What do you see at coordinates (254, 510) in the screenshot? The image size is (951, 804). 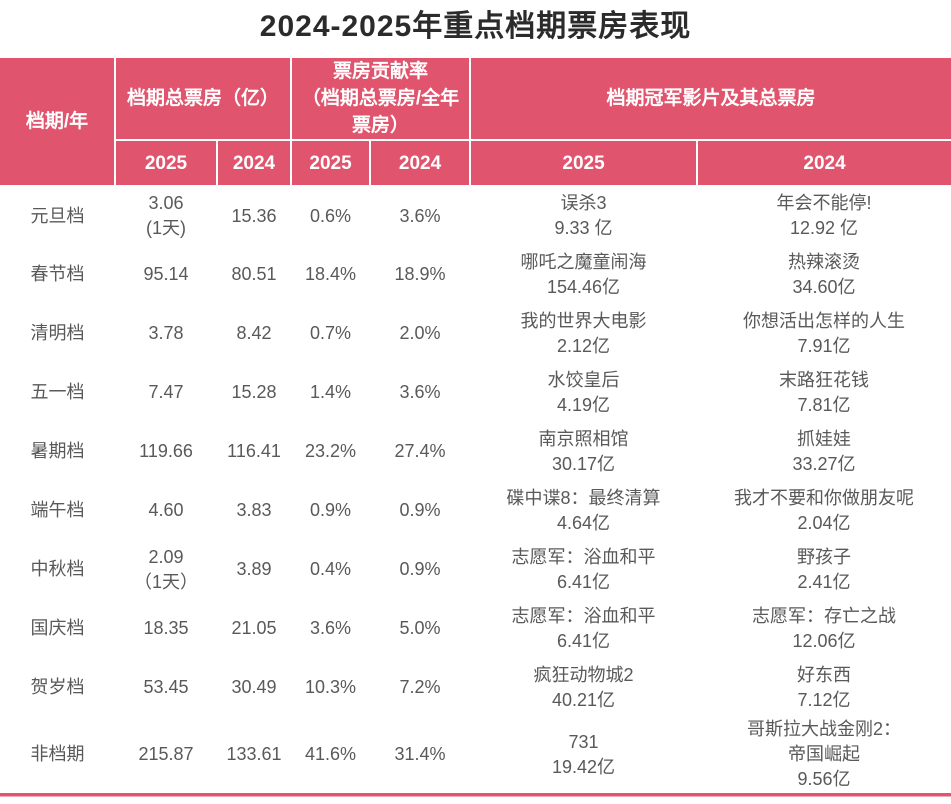 I see `total-2024-cell: 3.83` at bounding box center [254, 510].